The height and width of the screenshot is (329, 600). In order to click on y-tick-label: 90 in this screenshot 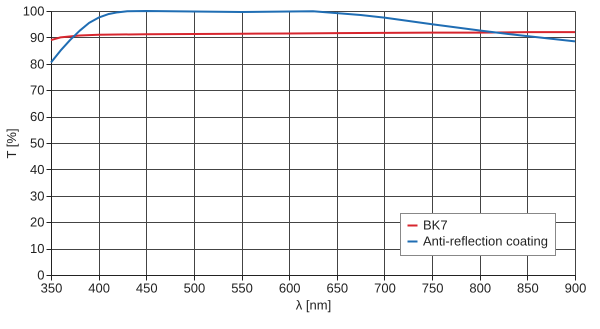, I will do `click(37, 37)`.